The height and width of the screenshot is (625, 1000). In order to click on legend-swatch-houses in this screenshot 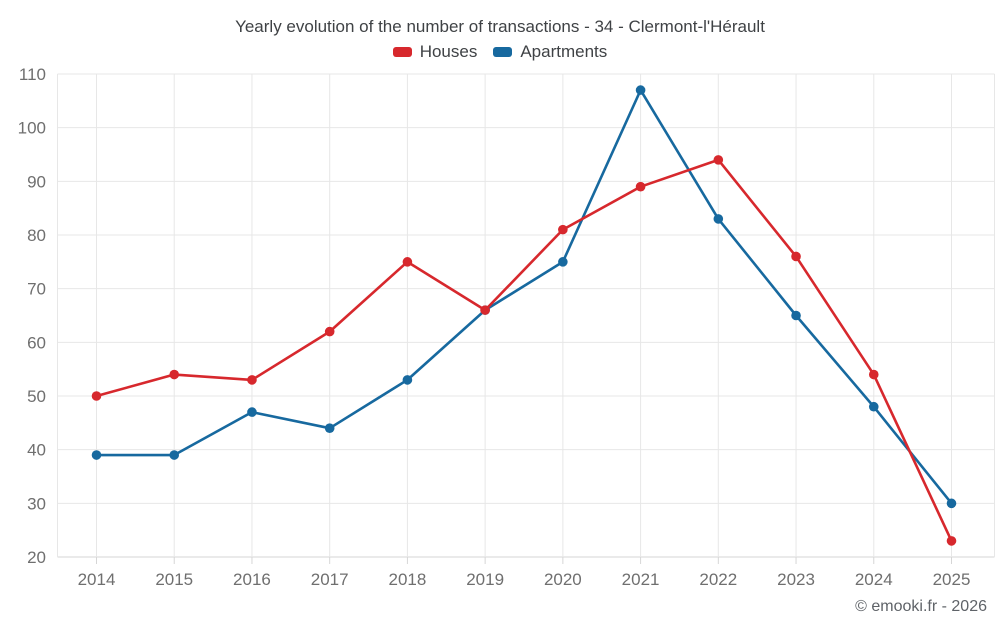, I will do `click(402, 52)`.